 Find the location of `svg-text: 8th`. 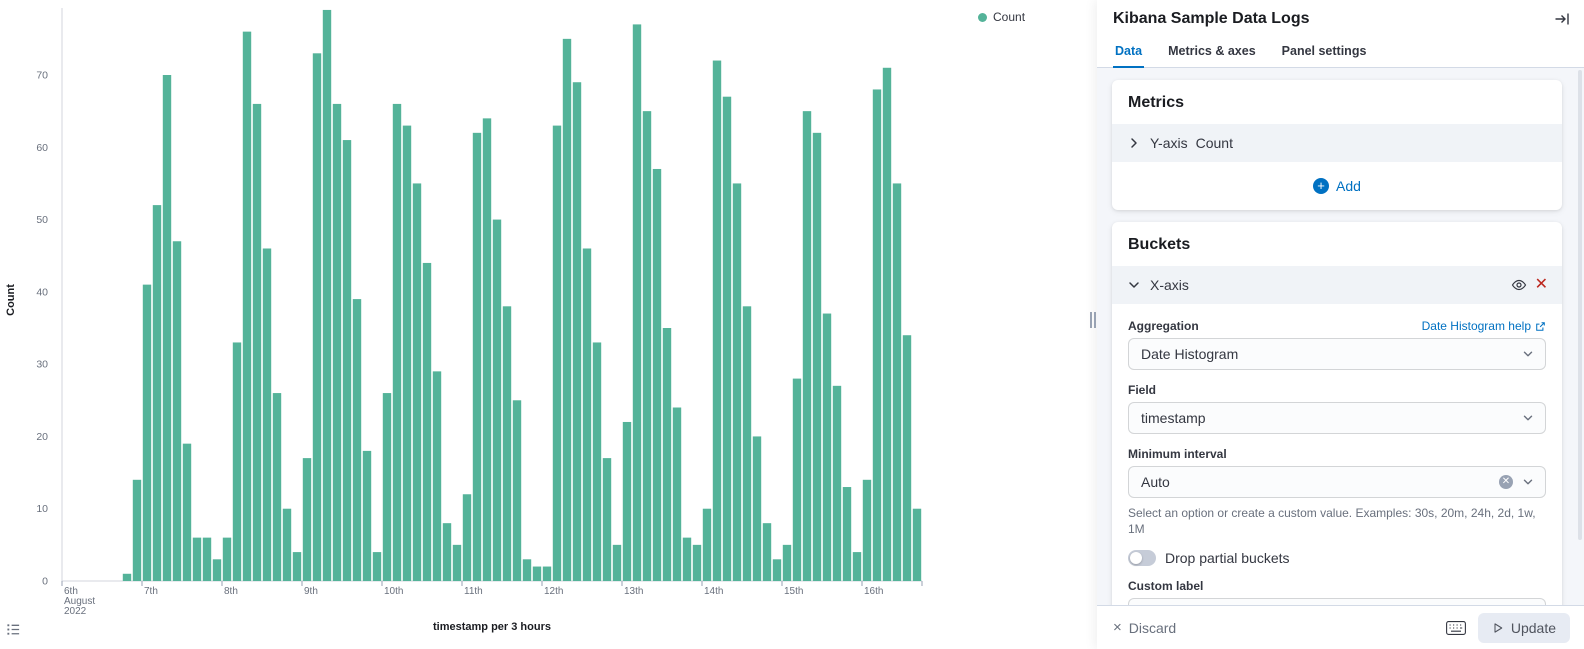

svg-text: 8th is located at coordinates (231, 591).